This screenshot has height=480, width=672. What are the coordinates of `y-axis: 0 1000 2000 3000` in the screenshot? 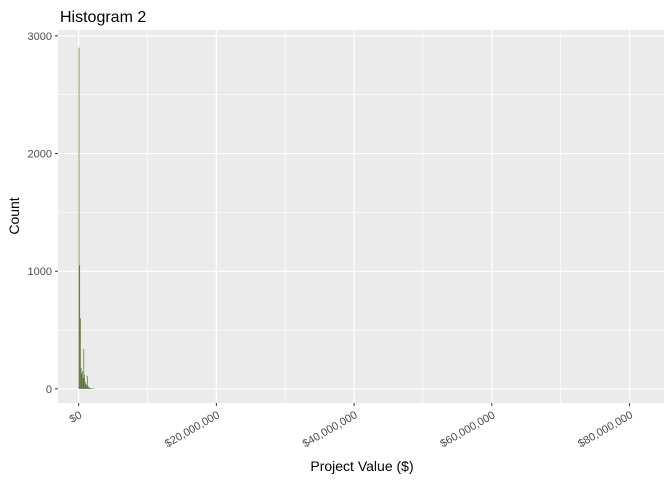 It's located at (43, 213).